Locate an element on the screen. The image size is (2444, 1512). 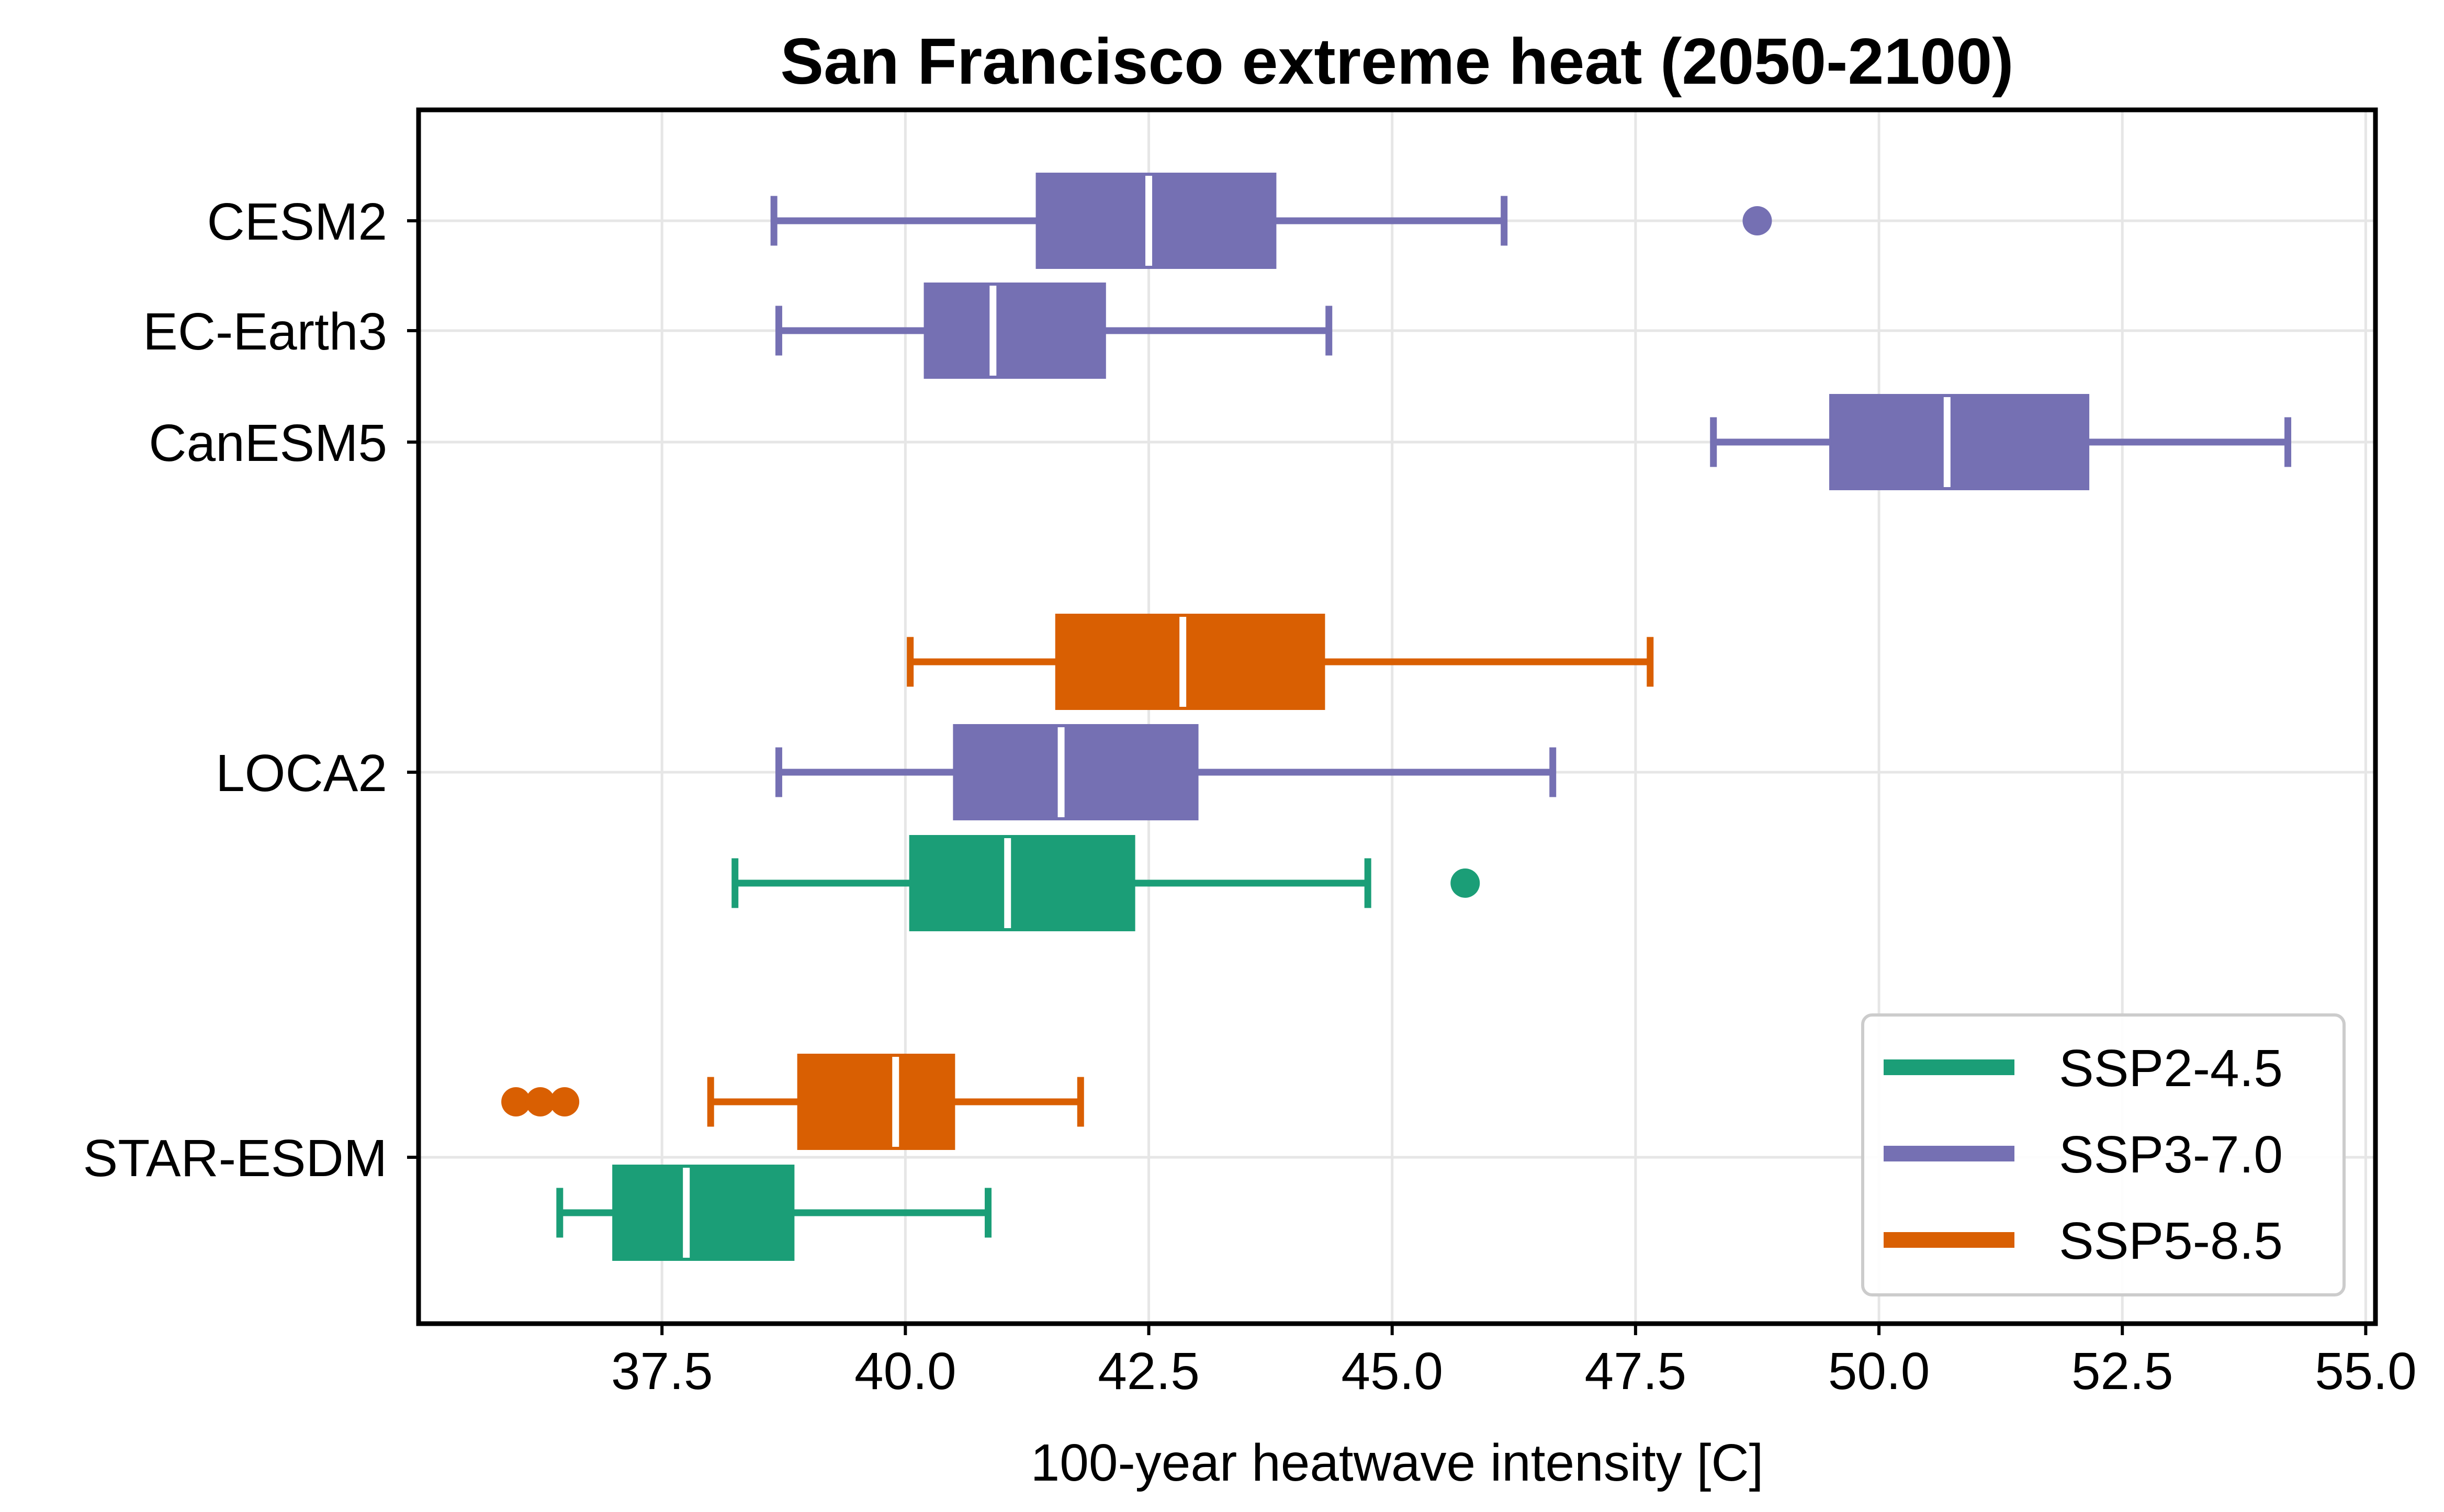
y-axis: CESM2 EC-Earth3 CanESM5 LOCA2 STAR-ESDM is located at coordinates (251, 691).